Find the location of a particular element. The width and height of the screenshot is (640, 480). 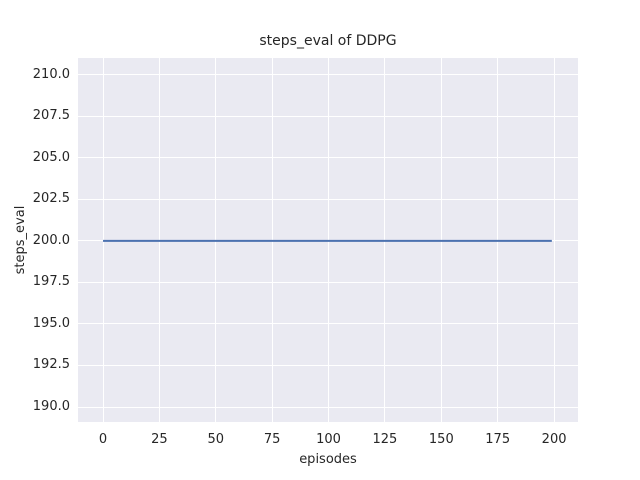

x-tick-label: 125 is located at coordinates (385, 439).